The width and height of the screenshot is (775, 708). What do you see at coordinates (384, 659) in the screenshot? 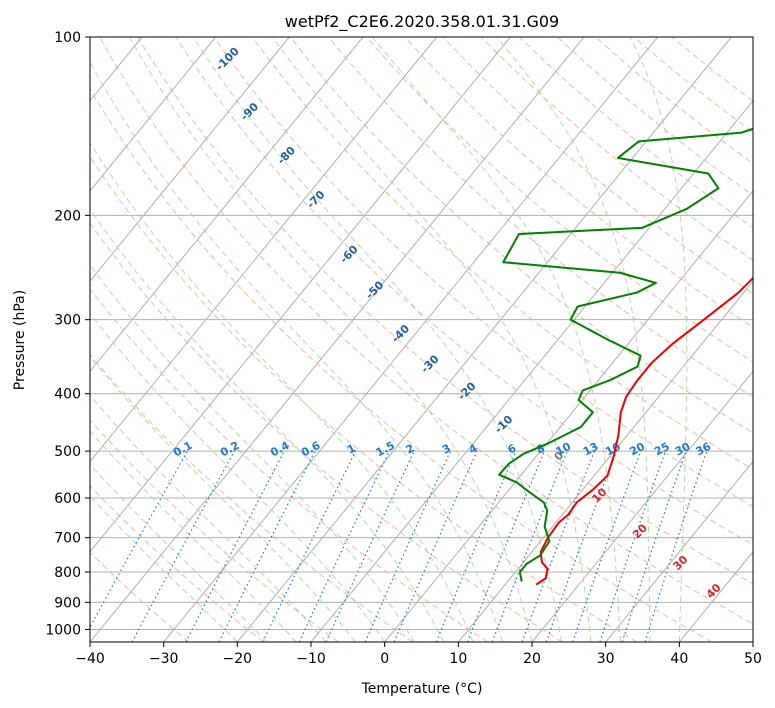
I see `x-tick-label: 0` at bounding box center [384, 659].